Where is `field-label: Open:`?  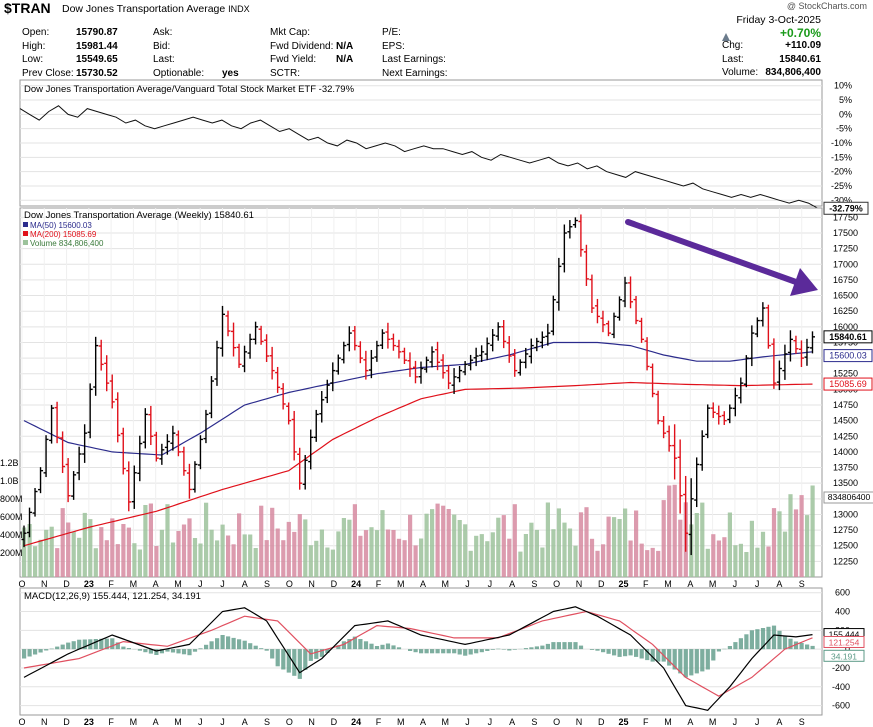
field-label: Open: is located at coordinates (36, 32).